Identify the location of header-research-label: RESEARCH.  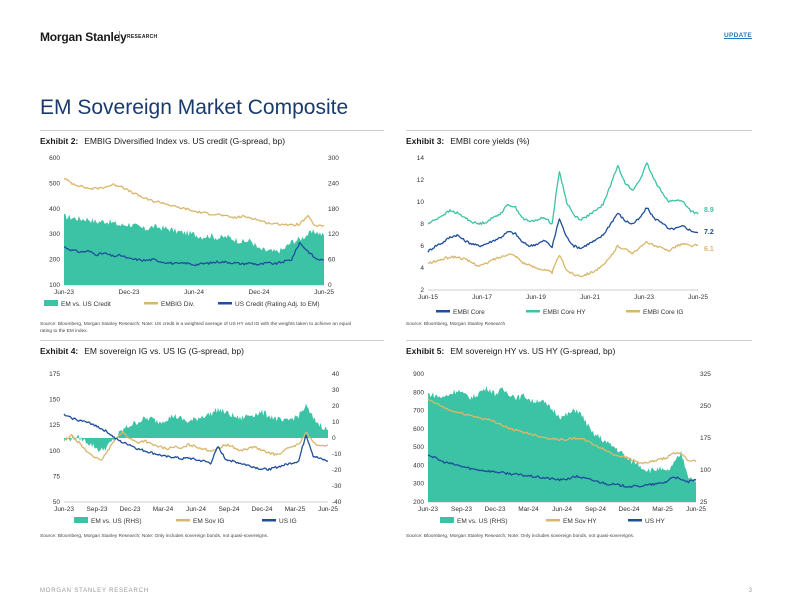
(142, 37).